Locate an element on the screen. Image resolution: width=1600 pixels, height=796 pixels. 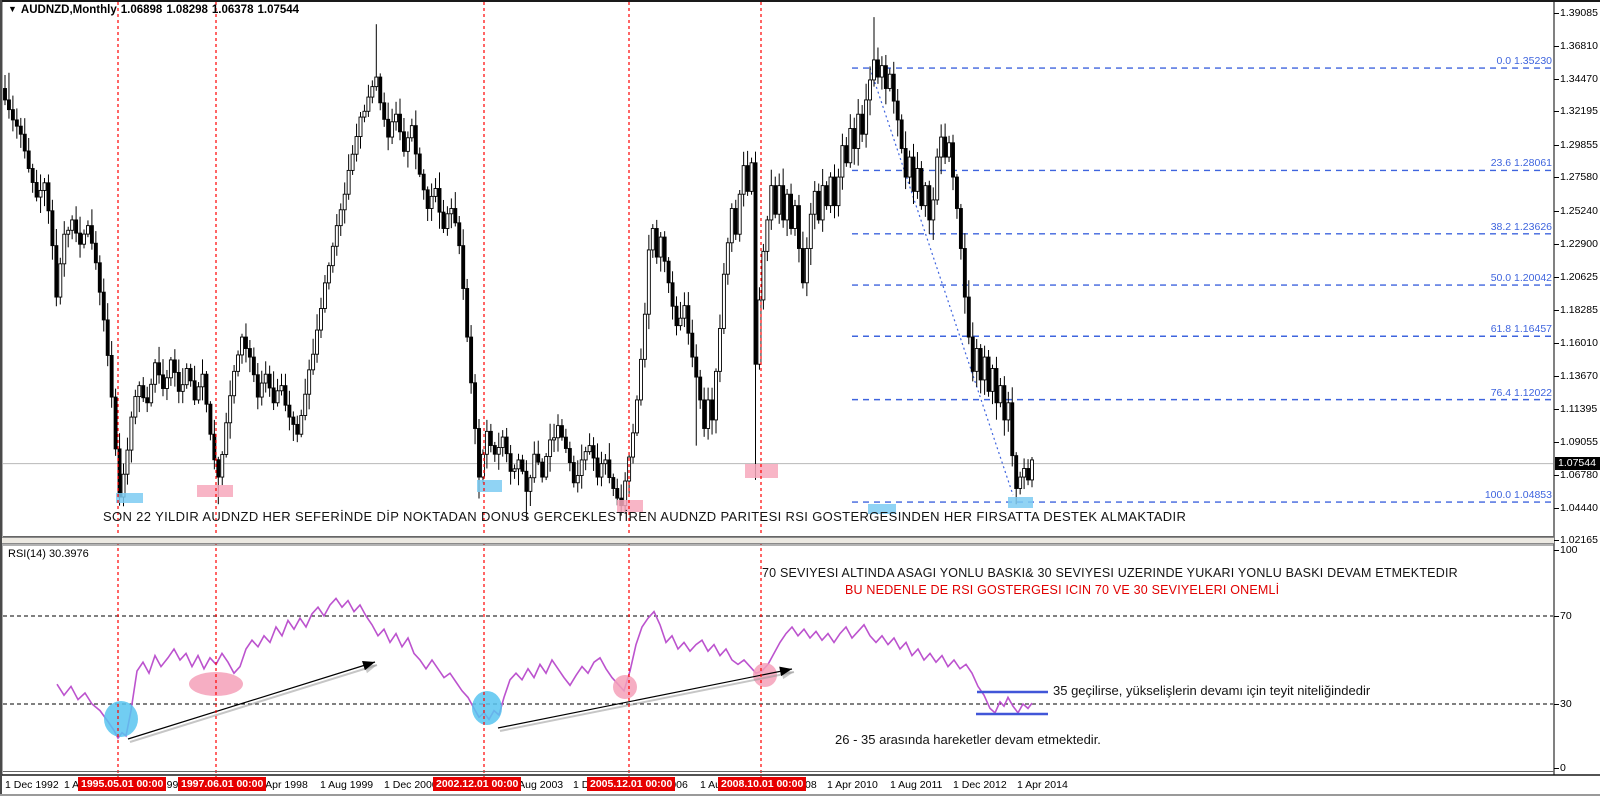
trend-guide-line is located at coordinates (941, 281).